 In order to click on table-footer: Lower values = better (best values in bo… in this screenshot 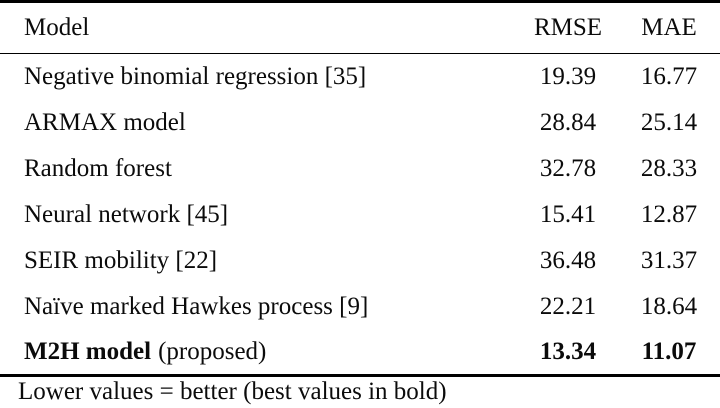, I will do `click(360, 391)`.